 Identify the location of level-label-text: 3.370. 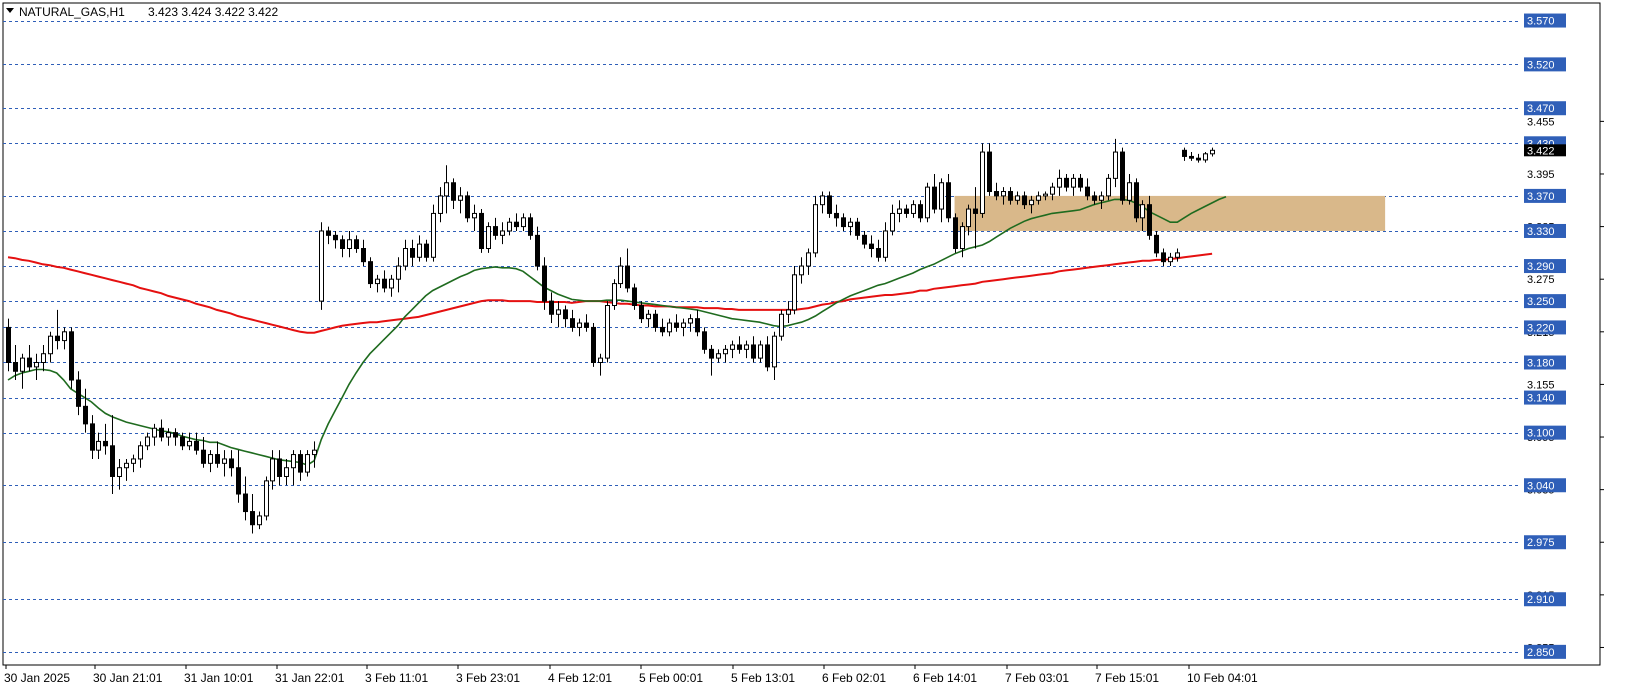
(1541, 197).